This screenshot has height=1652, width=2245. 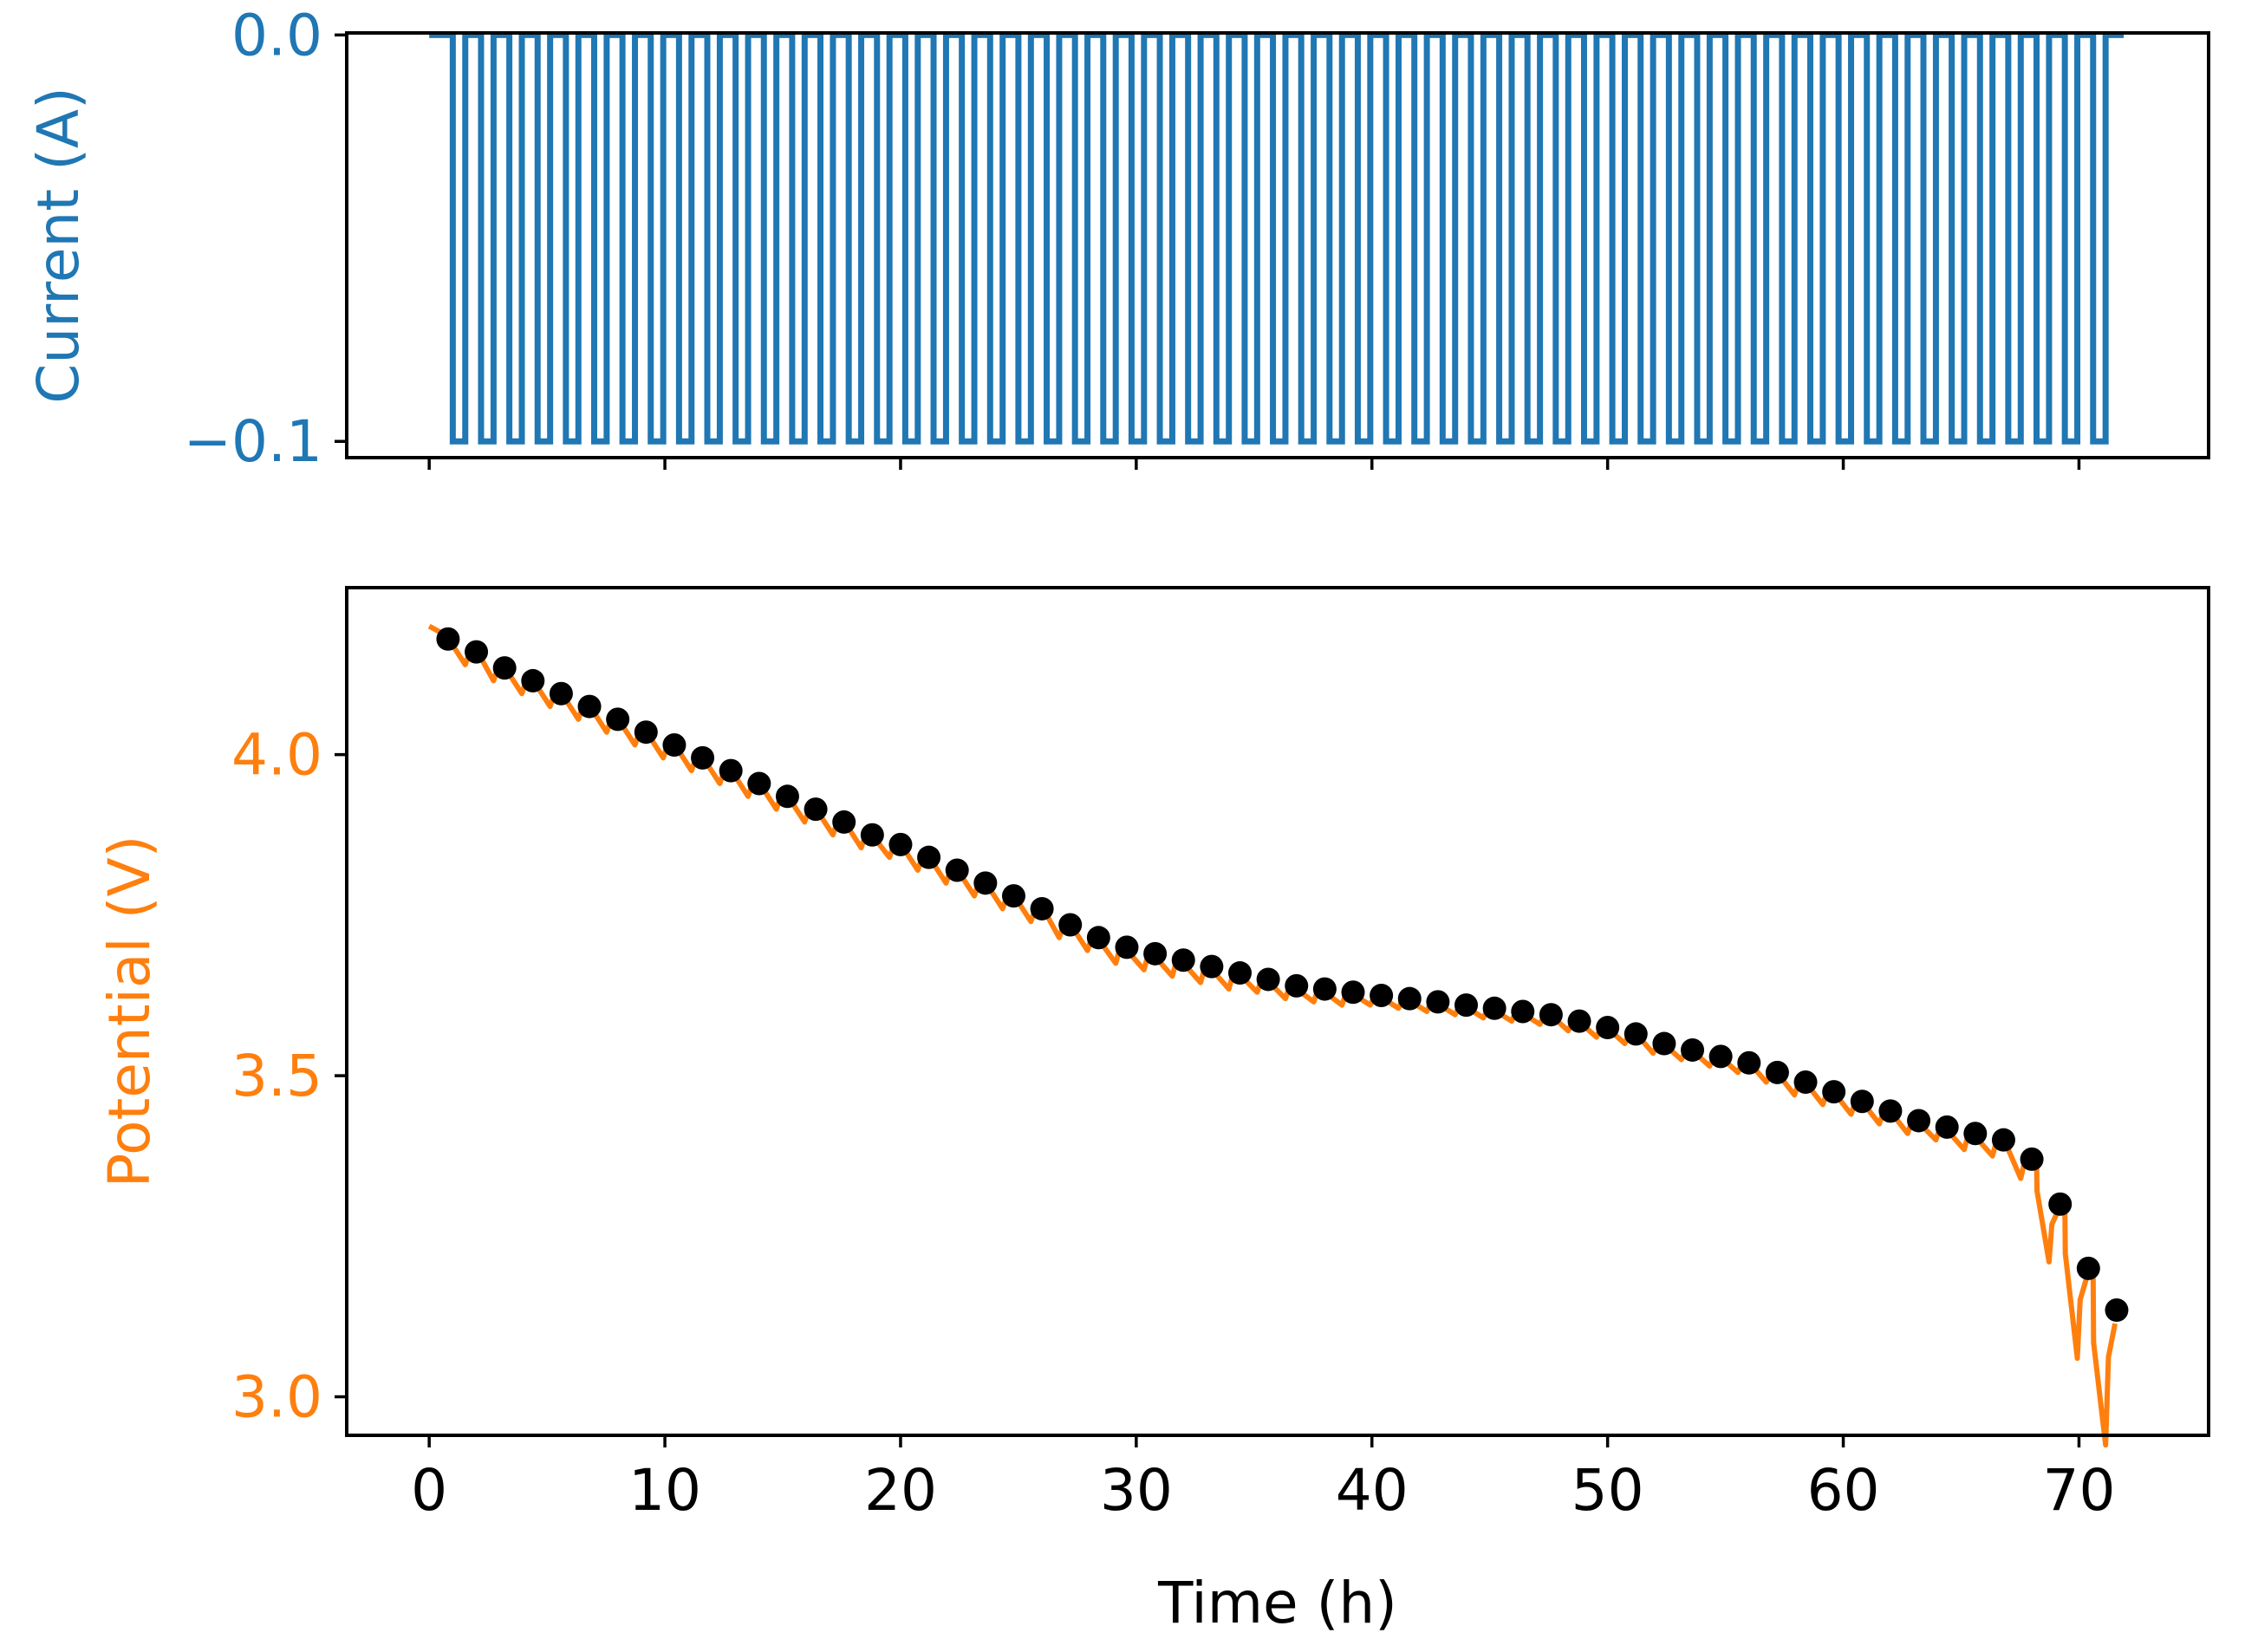 What do you see at coordinates (58, 245) in the screenshot?
I see `current-y-axis-label: Current (A)` at bounding box center [58, 245].